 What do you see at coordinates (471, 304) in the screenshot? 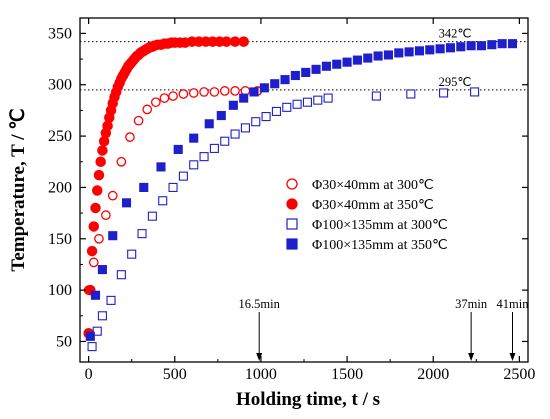
I see `time-marker-label: 37min` at bounding box center [471, 304].